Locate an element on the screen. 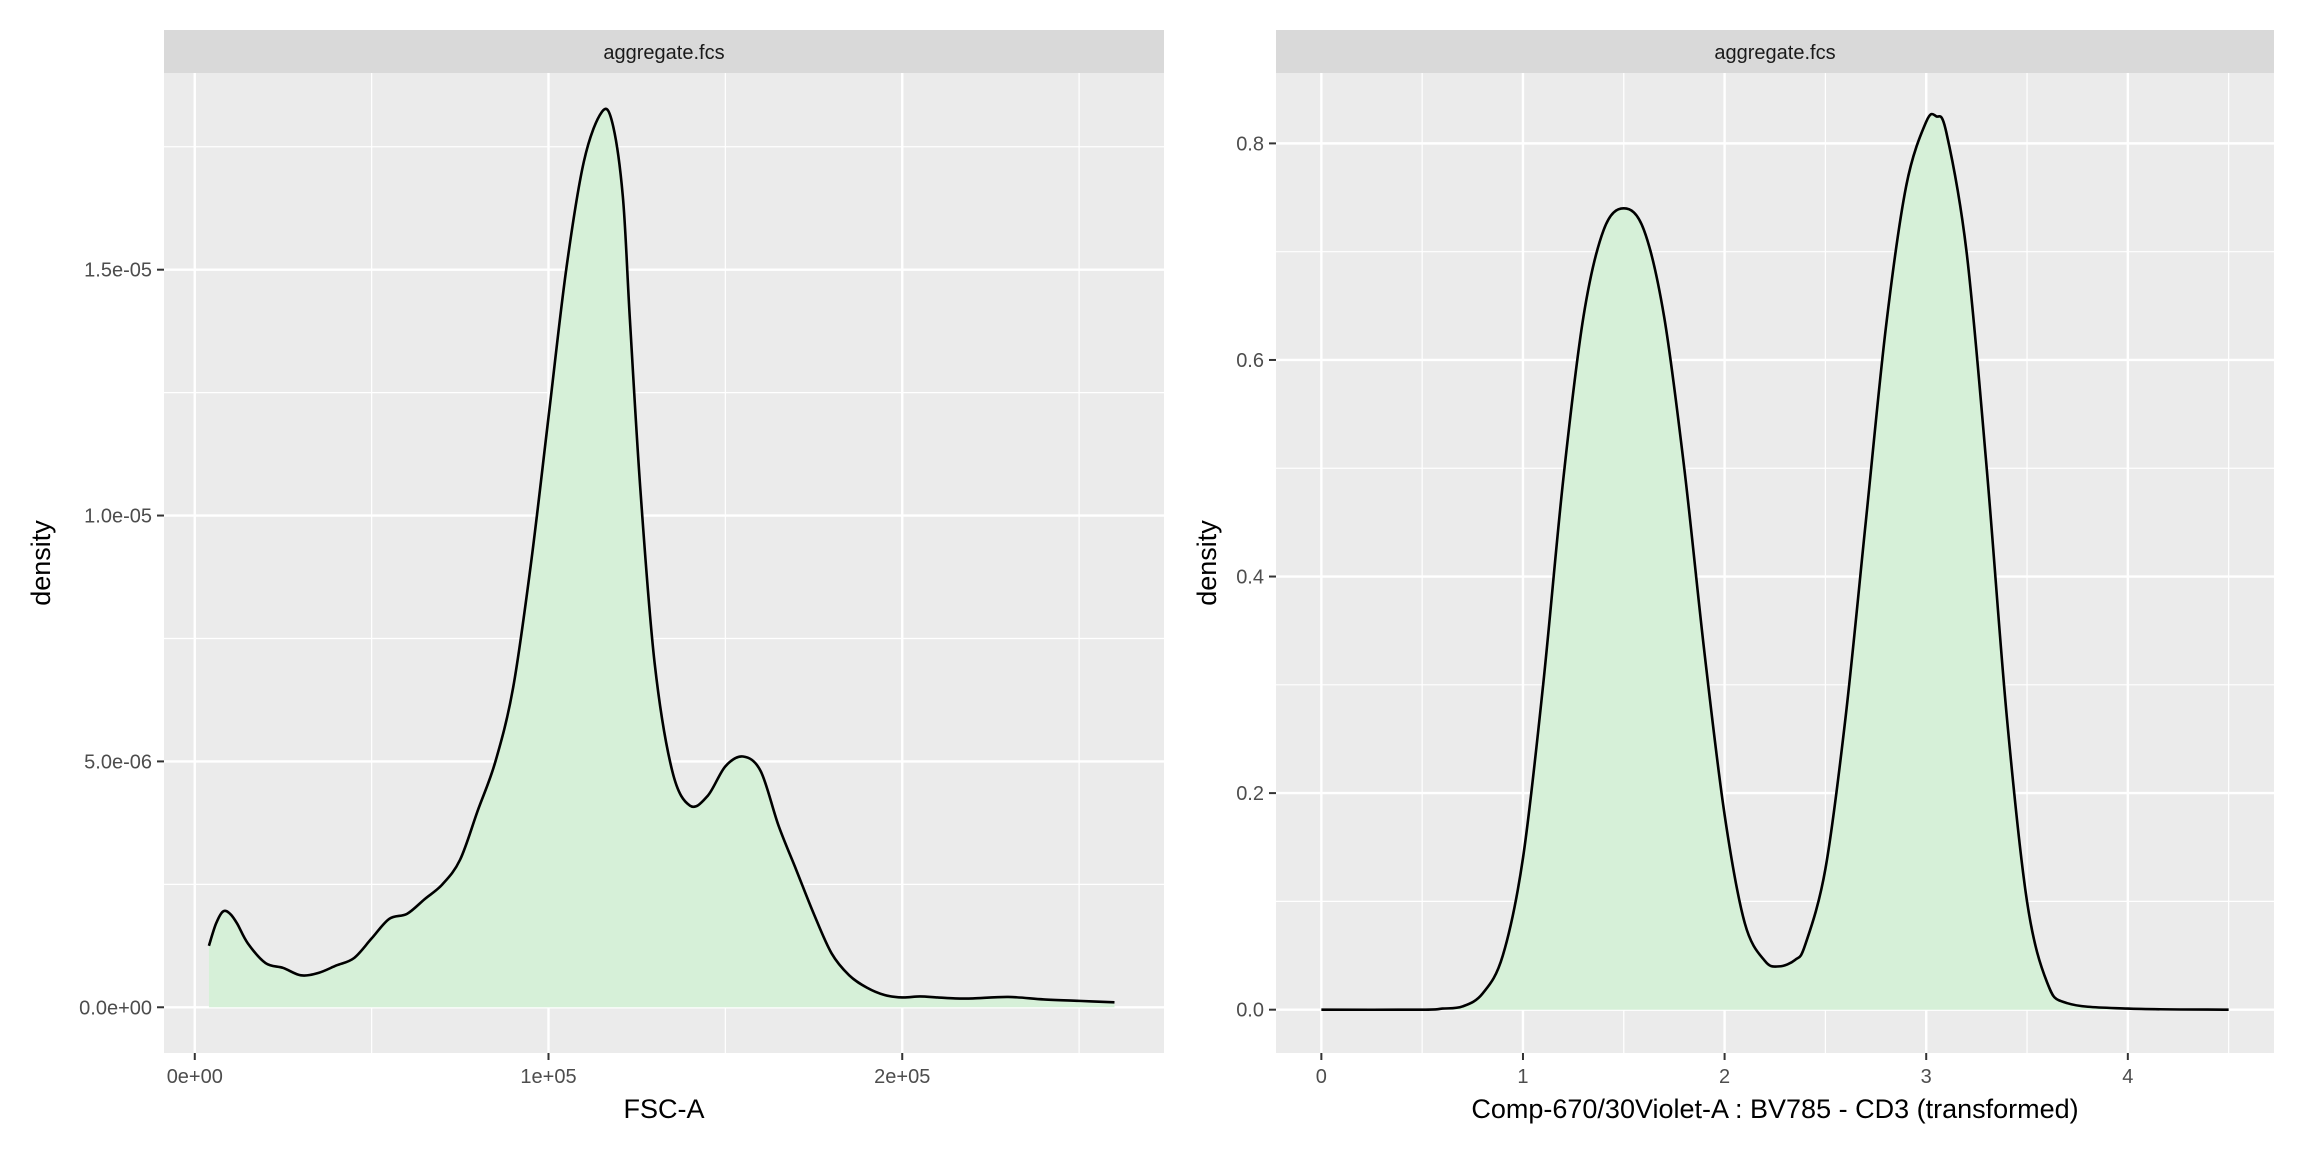 The width and height of the screenshot is (2304, 1152). y-tick-label: 1.0e-05 is located at coordinates (118, 517).